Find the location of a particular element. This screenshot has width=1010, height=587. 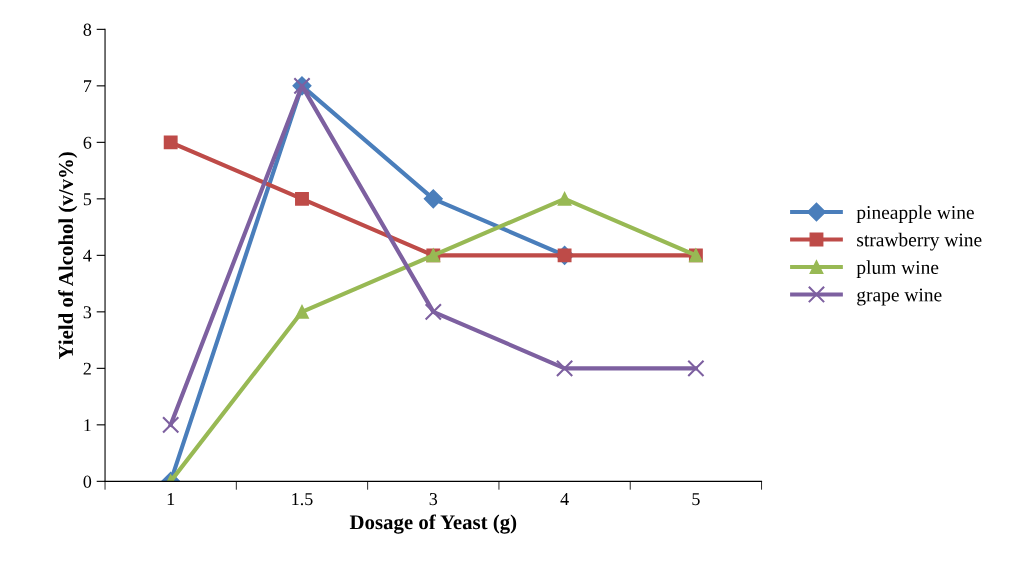

x-tick-label: 4 is located at coordinates (564, 499).